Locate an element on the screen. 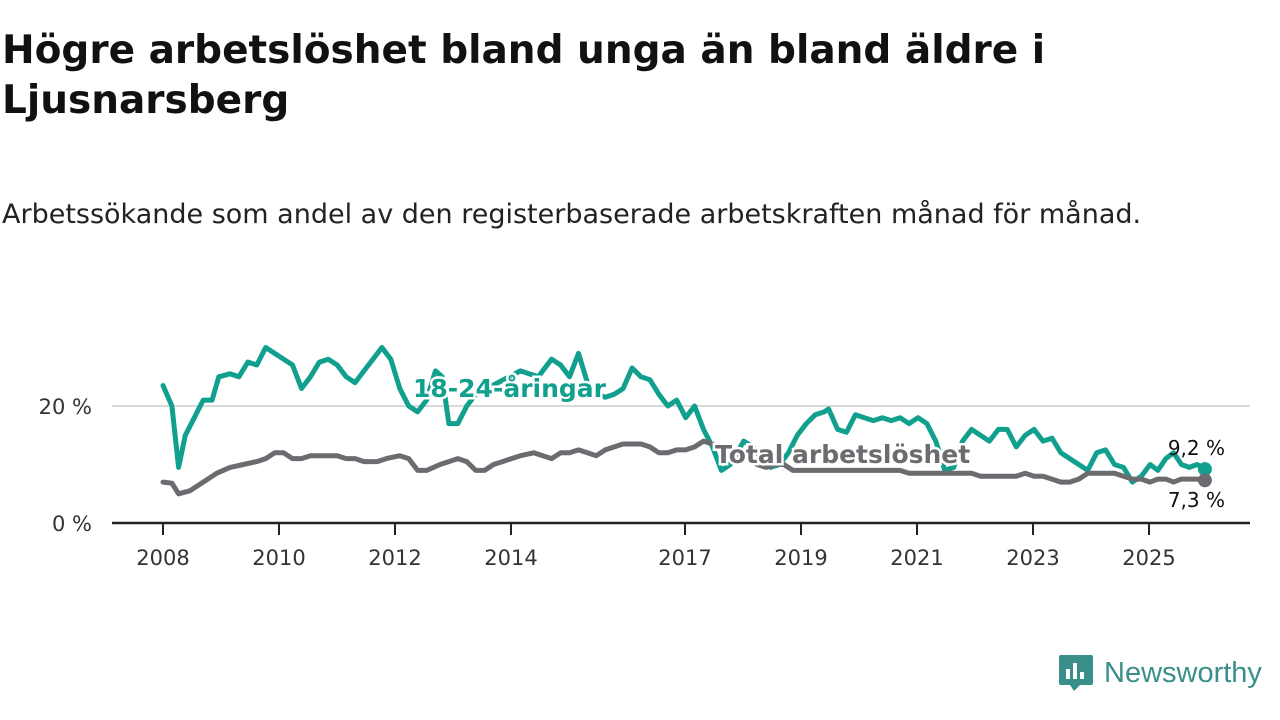 This screenshot has height=720, width=1280. y-tick-label: 0 % is located at coordinates (72, 524).